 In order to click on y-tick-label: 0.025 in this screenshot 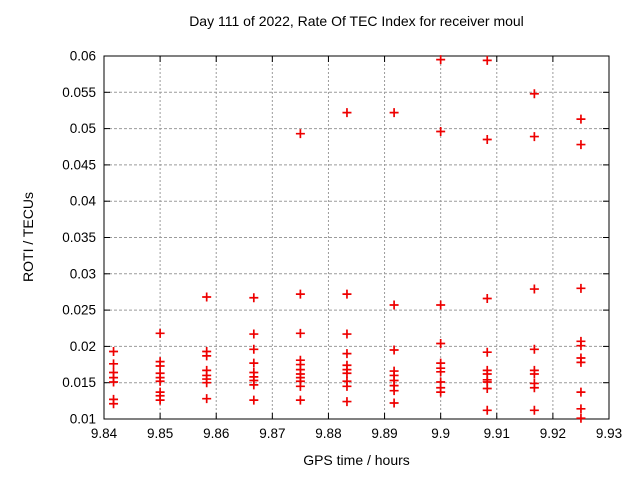, I will do `click(79, 310)`.